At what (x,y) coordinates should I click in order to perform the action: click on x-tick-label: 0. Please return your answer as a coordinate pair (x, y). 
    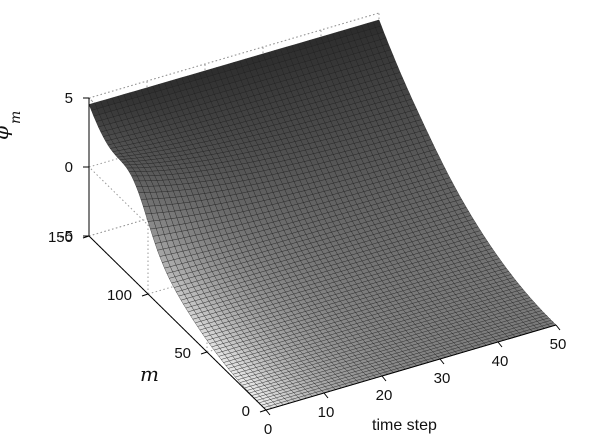
    Looking at the image, I should click on (268, 428).